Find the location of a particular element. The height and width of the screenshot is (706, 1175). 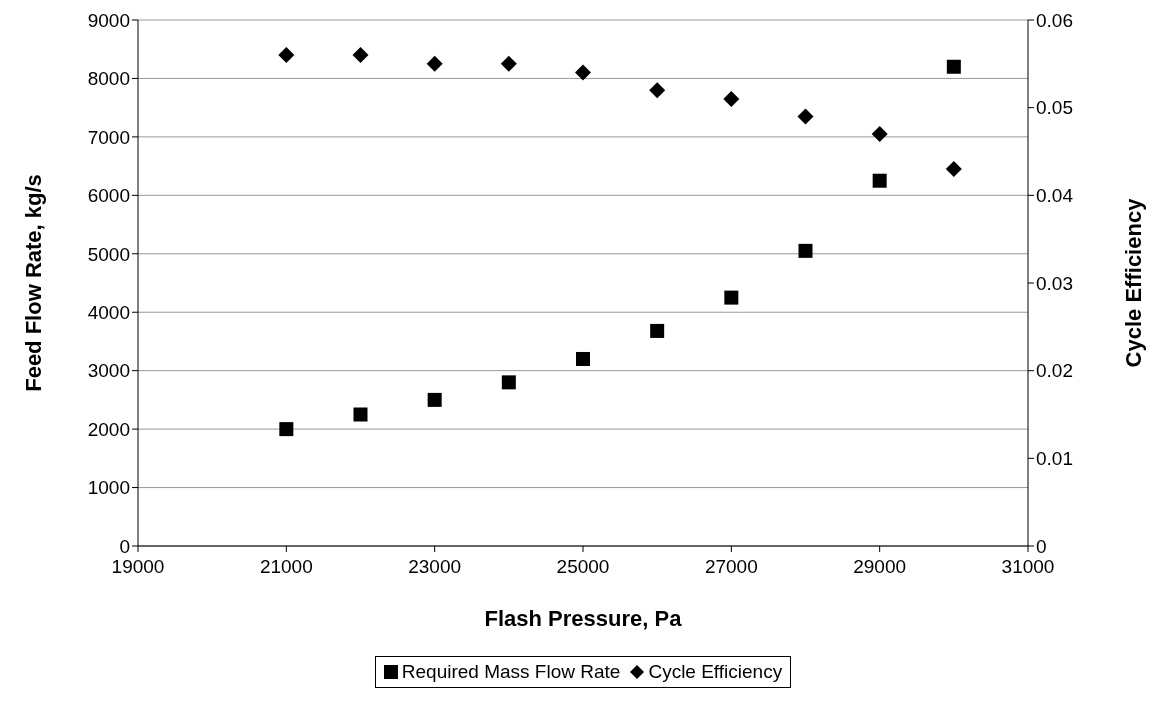

y2-tick-label: 0.02 is located at coordinates (1054, 371).